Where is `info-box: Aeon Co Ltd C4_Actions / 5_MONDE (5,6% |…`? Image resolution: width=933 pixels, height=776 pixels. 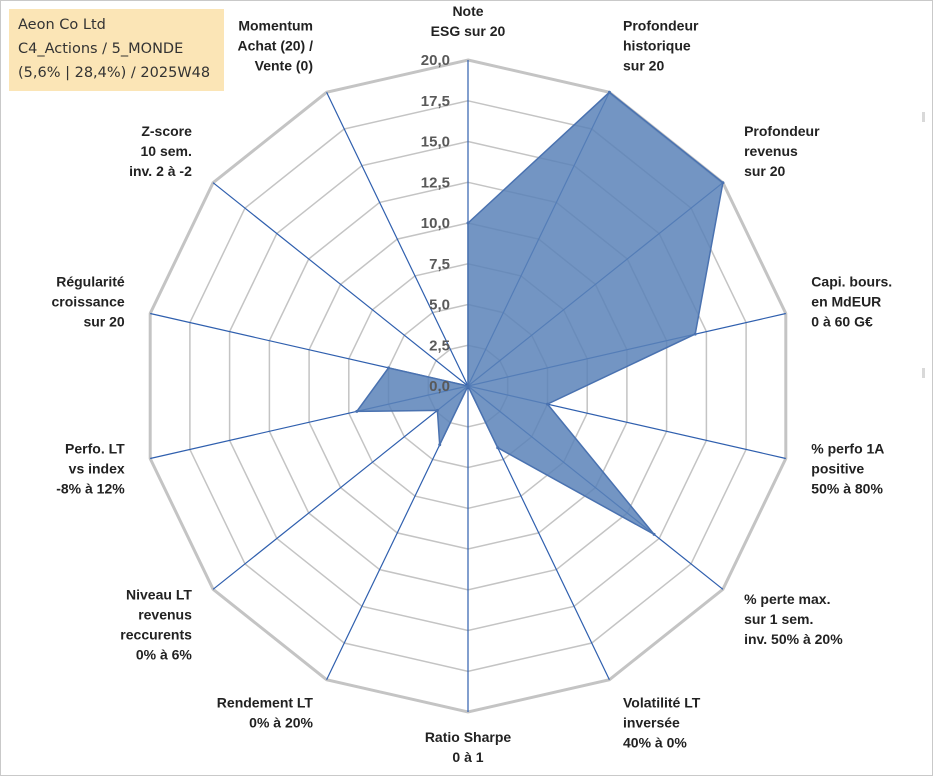 info-box: Aeon Co Ltd C4_Actions / 5_MONDE (5,6% |… is located at coordinates (116, 50).